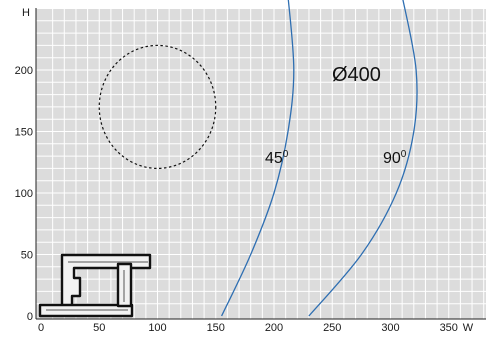 Image resolution: width=487 pixels, height=342 pixels. I want to click on x-tick-label: 200, so click(274, 328).